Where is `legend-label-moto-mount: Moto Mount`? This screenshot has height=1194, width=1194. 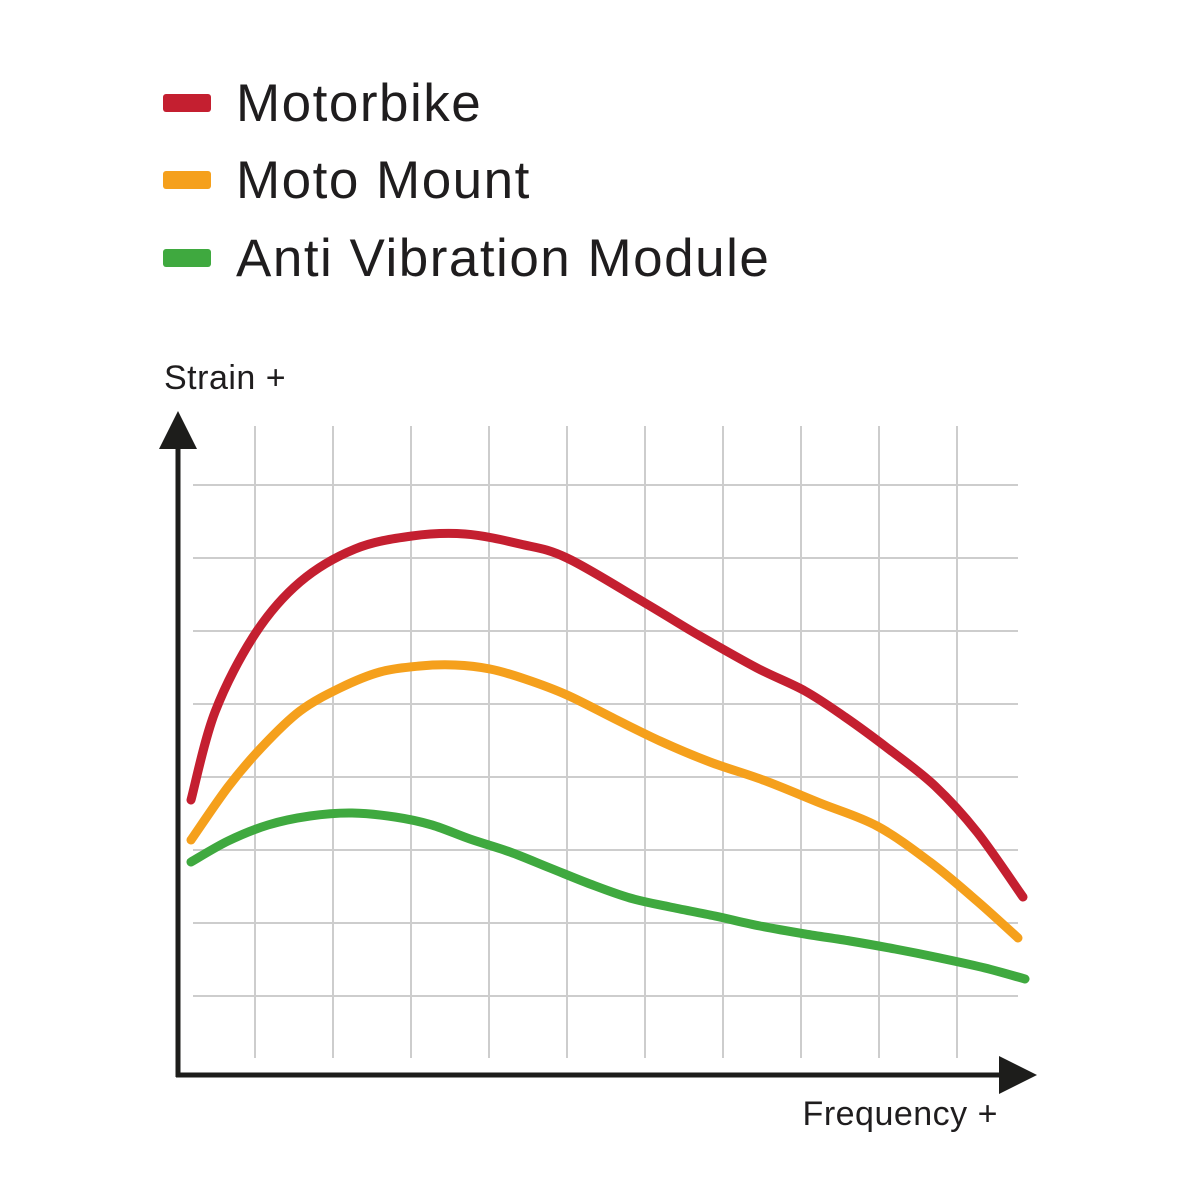 legend-label-moto-mount: Moto Mount is located at coordinates (383, 180).